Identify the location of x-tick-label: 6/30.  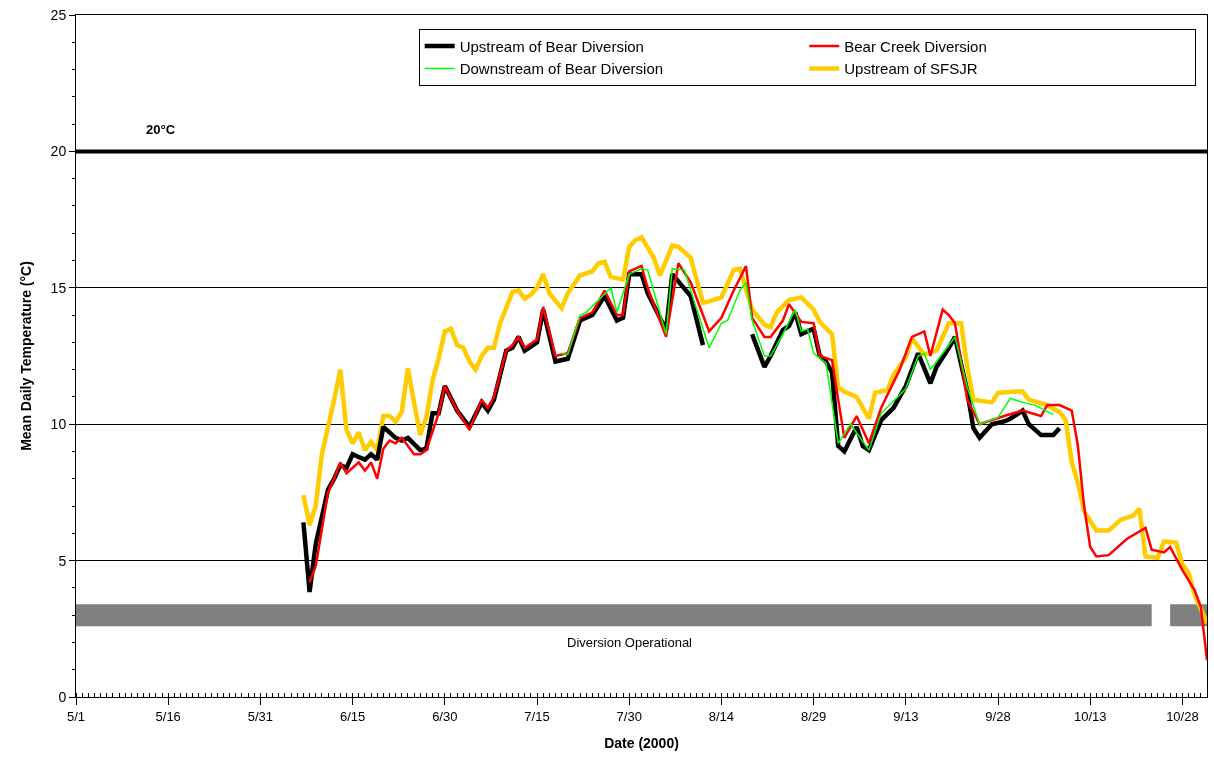
(445, 716).